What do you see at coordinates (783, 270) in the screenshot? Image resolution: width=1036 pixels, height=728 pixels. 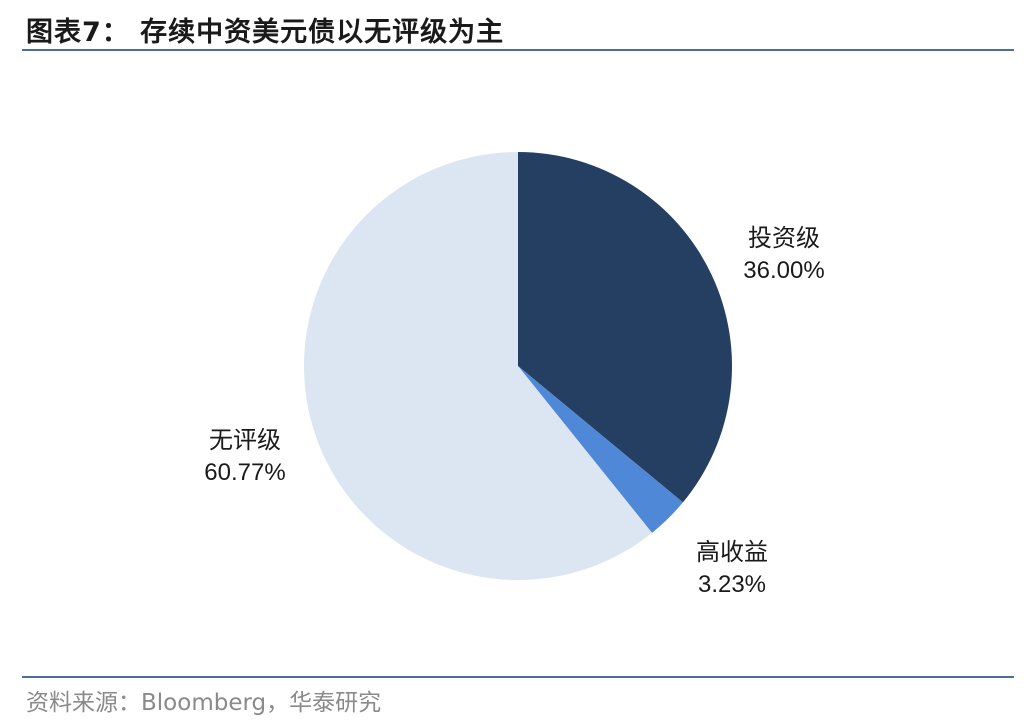 I see `slice-label-value: 36.00%` at bounding box center [783, 270].